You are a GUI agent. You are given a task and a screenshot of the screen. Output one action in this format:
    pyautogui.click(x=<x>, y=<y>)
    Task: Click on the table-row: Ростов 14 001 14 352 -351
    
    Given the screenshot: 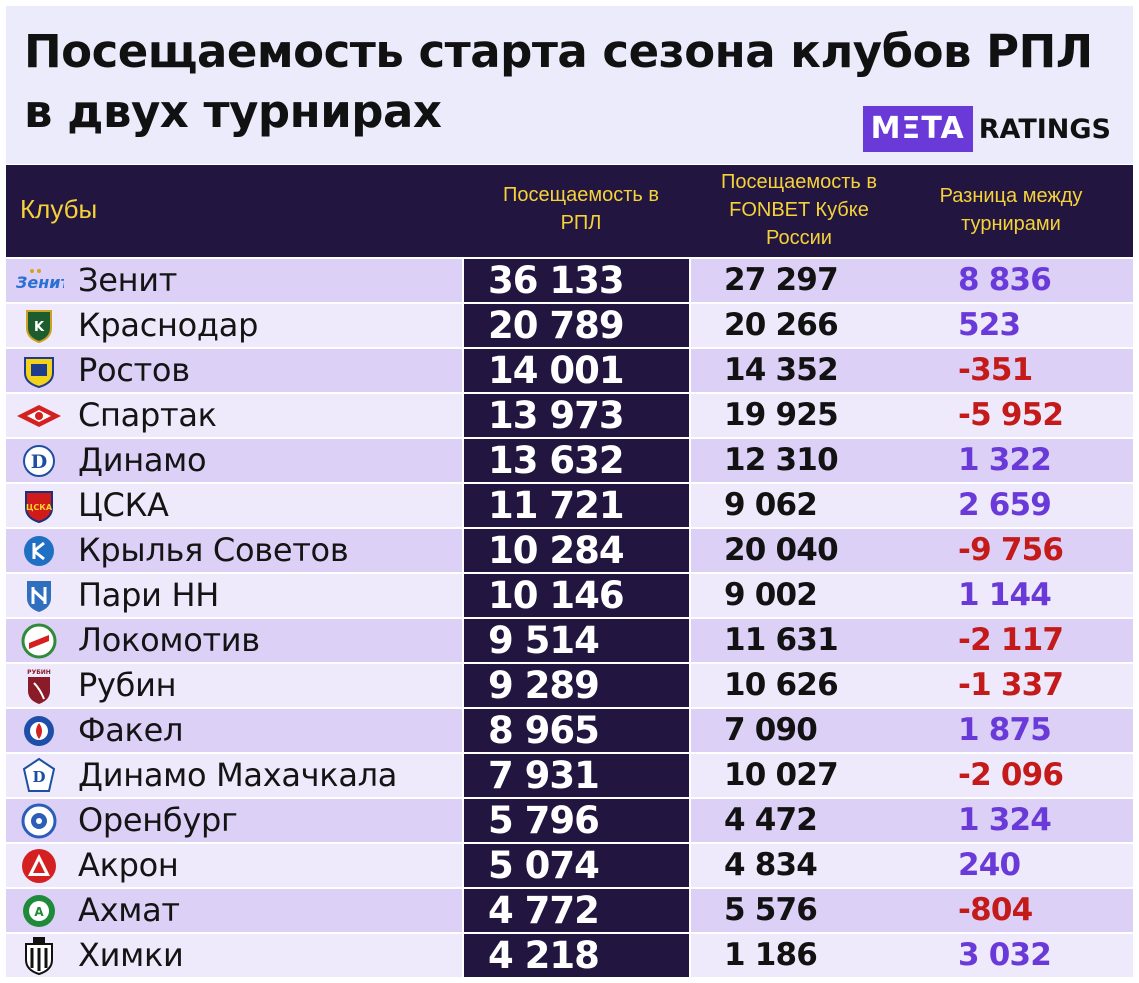 What is the action you would take?
    pyautogui.click(x=569, y=370)
    